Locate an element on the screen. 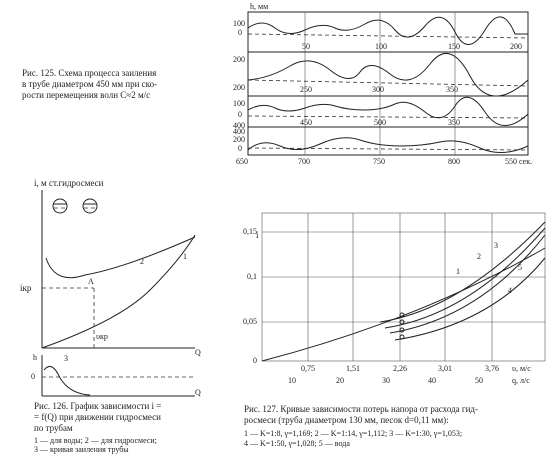  caption-line: в трубе диаметром 450 мм при ско- is located at coordinates (89, 84).